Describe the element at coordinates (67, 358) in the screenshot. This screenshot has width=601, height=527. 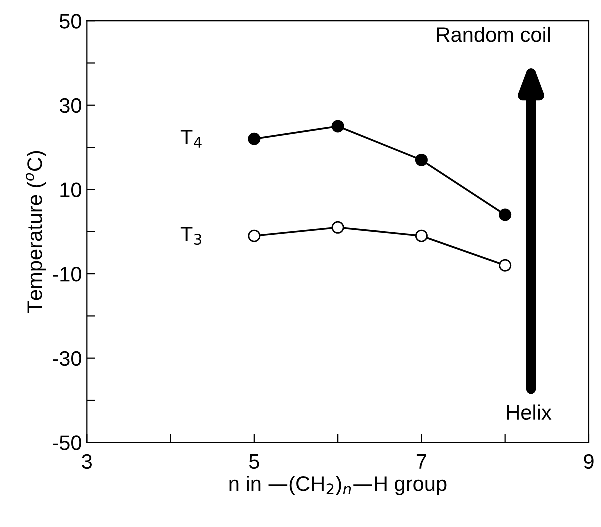
I see `y-tick-label: -30` at that location.